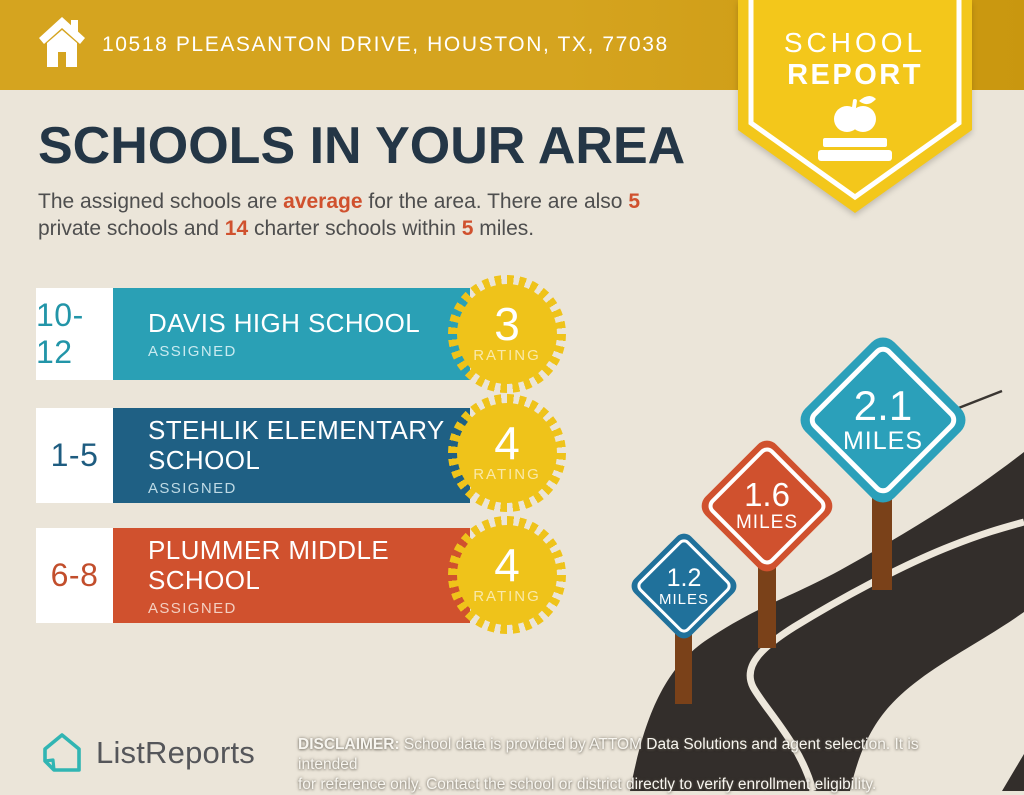  What do you see at coordinates (175, 752) in the screenshot?
I see `brand-name: ListReports` at bounding box center [175, 752].